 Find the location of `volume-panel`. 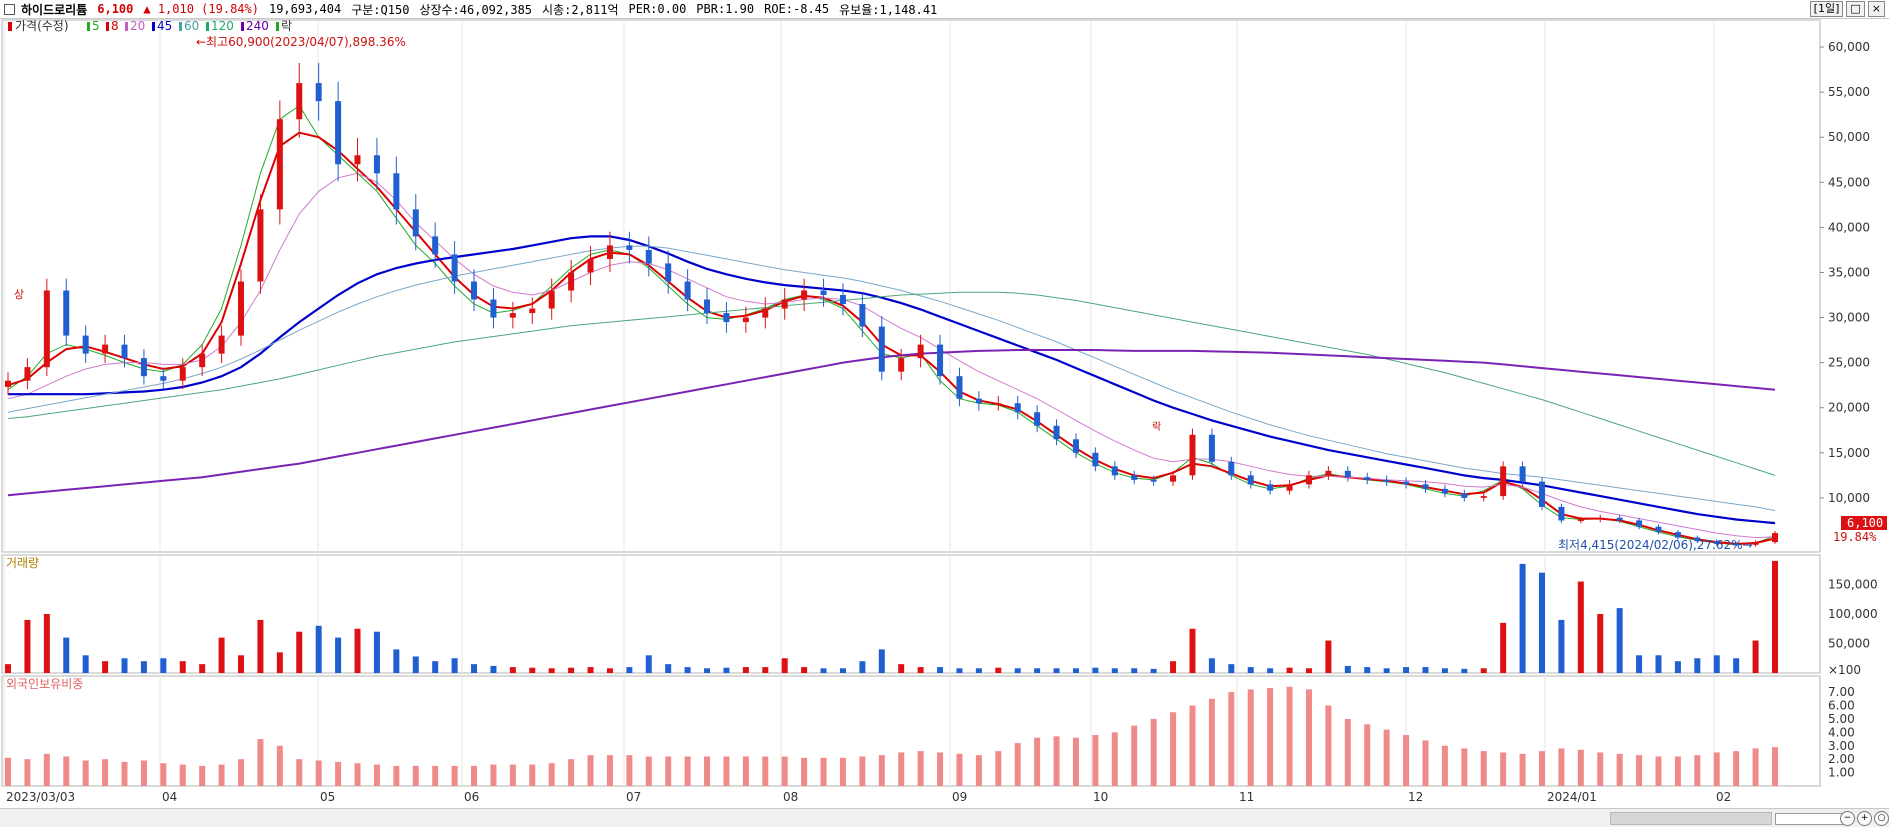

volume-panel is located at coordinates (911, 614).